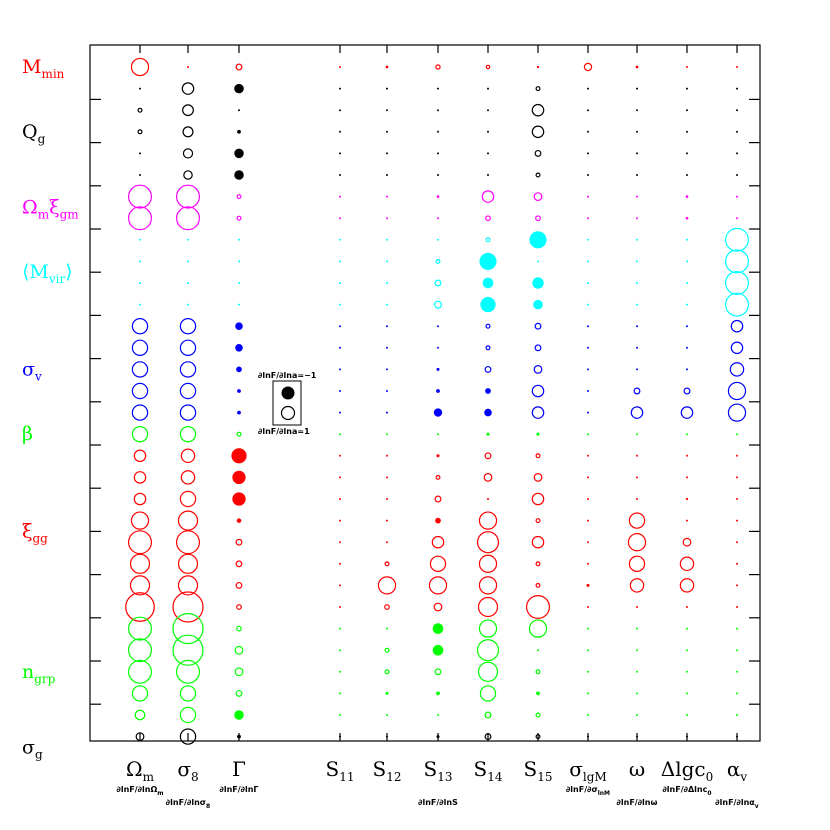 The width and height of the screenshot is (830, 830). I want to click on bubble-r31-S15, so click(538, 737).